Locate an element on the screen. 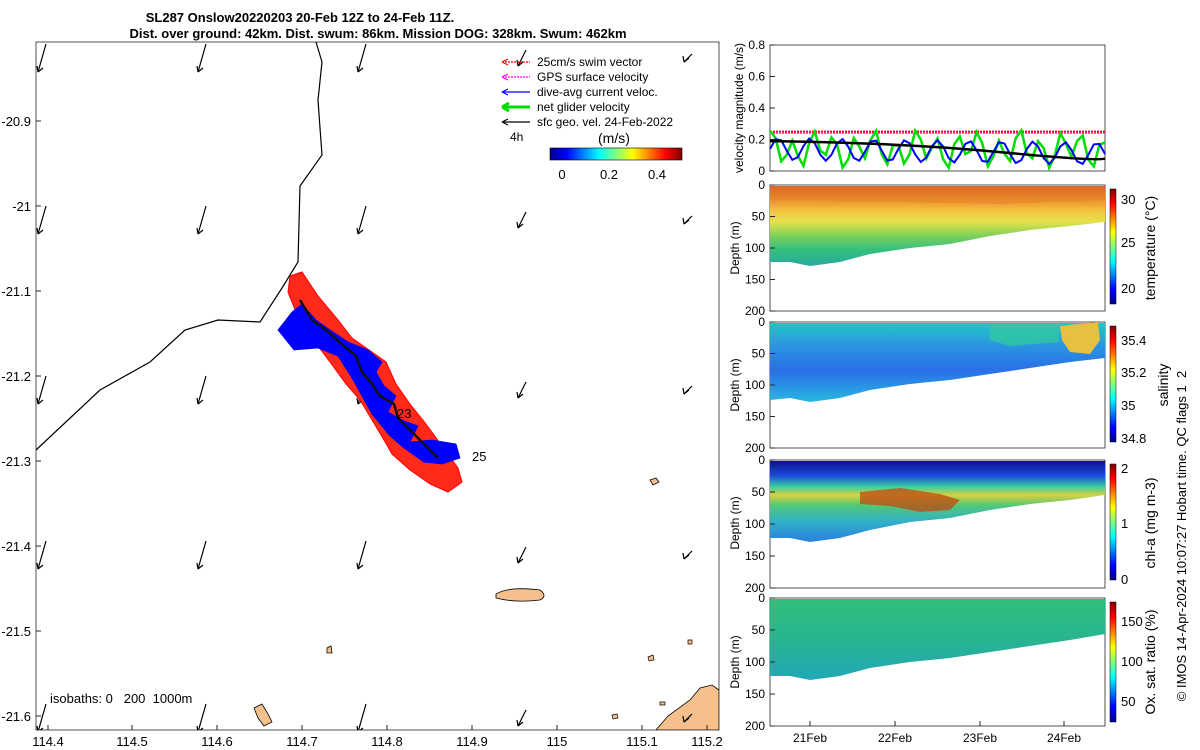 The width and height of the screenshot is (1200, 750). map-x-tick-label: 115.2 is located at coordinates (707, 741).